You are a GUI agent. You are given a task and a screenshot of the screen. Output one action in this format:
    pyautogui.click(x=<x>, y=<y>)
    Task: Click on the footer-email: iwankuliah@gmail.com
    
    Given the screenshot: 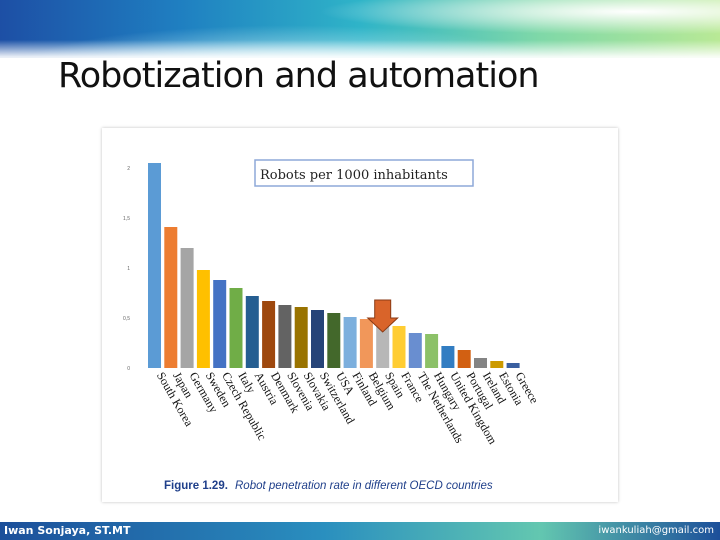 What is the action you would take?
    pyautogui.click(x=656, y=530)
    